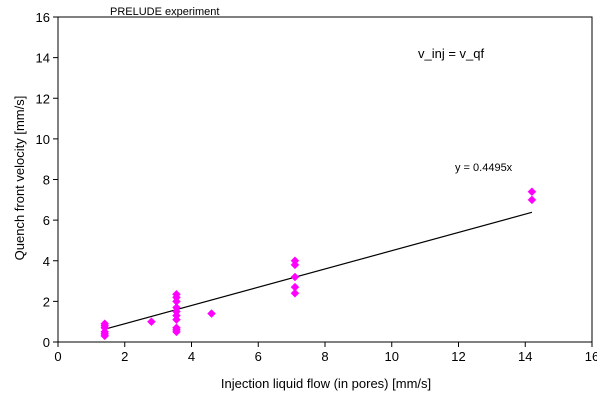 The width and height of the screenshot is (597, 394). I want to click on trendline-equation: y = 0.4495x, so click(484, 168).